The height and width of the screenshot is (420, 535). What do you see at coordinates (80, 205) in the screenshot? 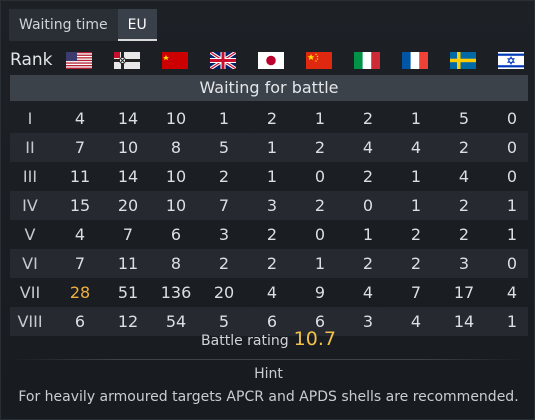
I see `count-cell: 15` at bounding box center [80, 205].